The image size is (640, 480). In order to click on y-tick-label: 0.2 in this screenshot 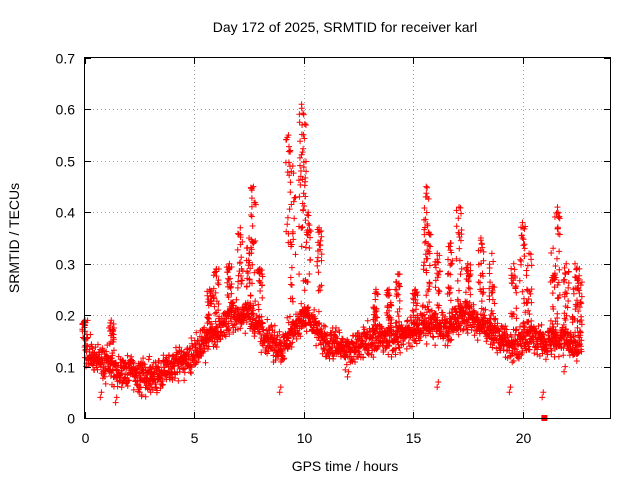, I will do `click(66, 316)`.